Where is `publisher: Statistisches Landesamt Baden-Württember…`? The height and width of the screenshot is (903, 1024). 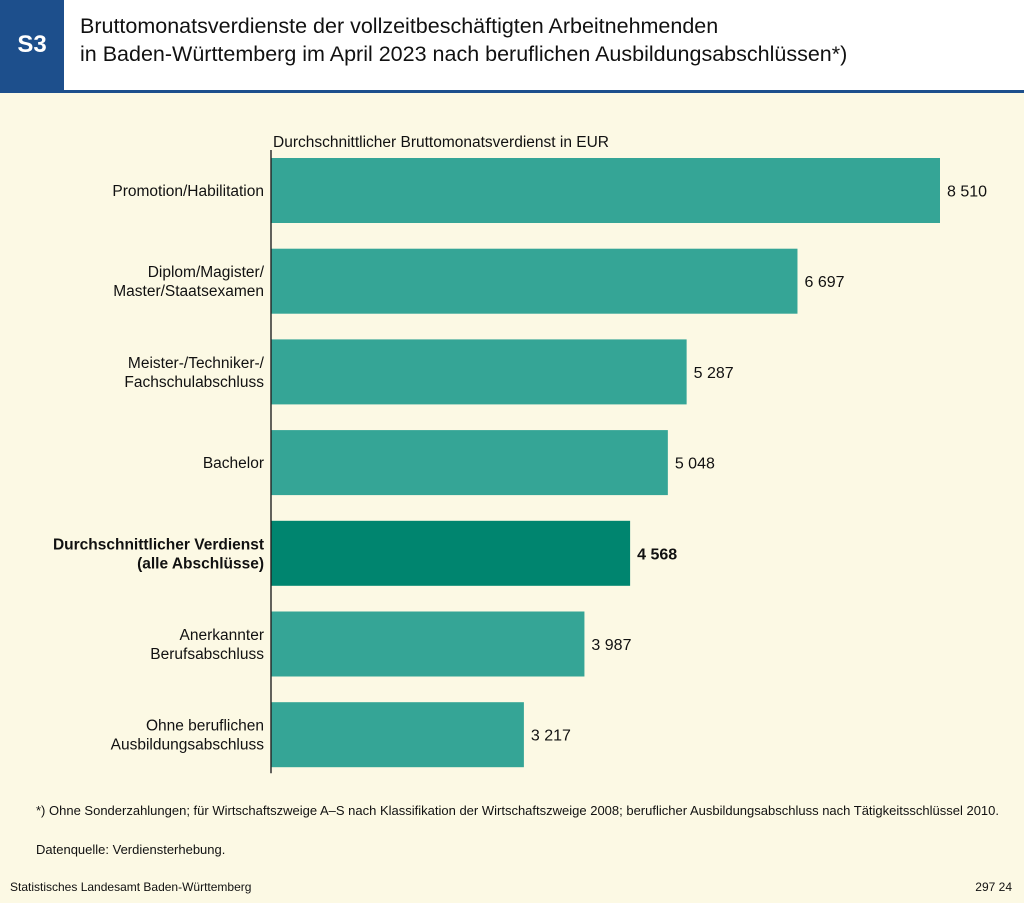 publisher: Statistisches Landesamt Baden-Württember… is located at coordinates (131, 887).